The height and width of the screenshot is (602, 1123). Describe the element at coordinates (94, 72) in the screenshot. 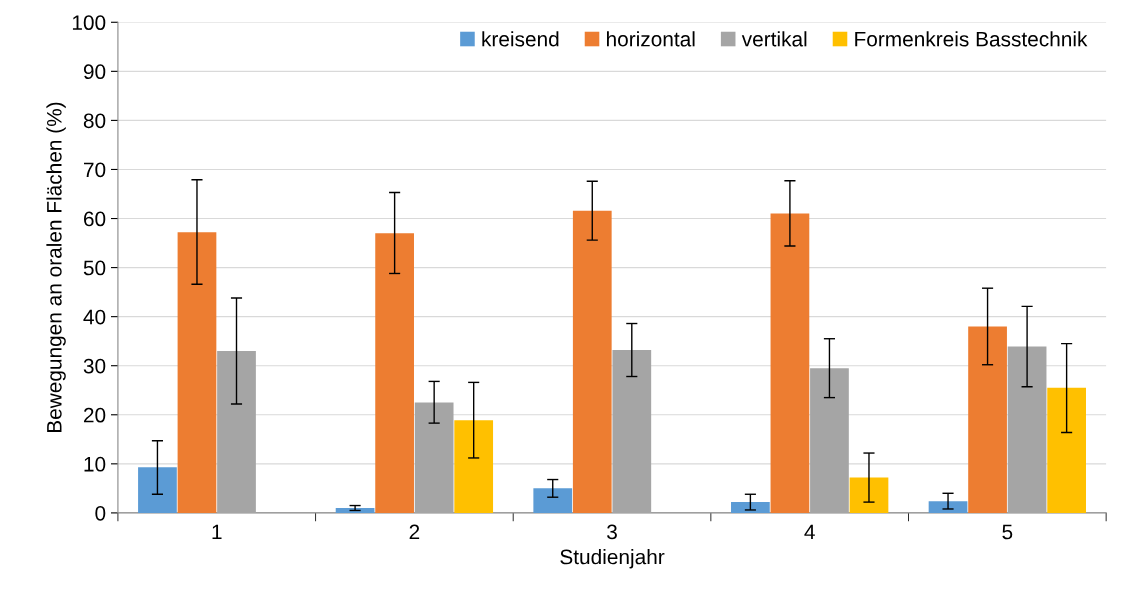

I see `y-tick-label: 90` at that location.